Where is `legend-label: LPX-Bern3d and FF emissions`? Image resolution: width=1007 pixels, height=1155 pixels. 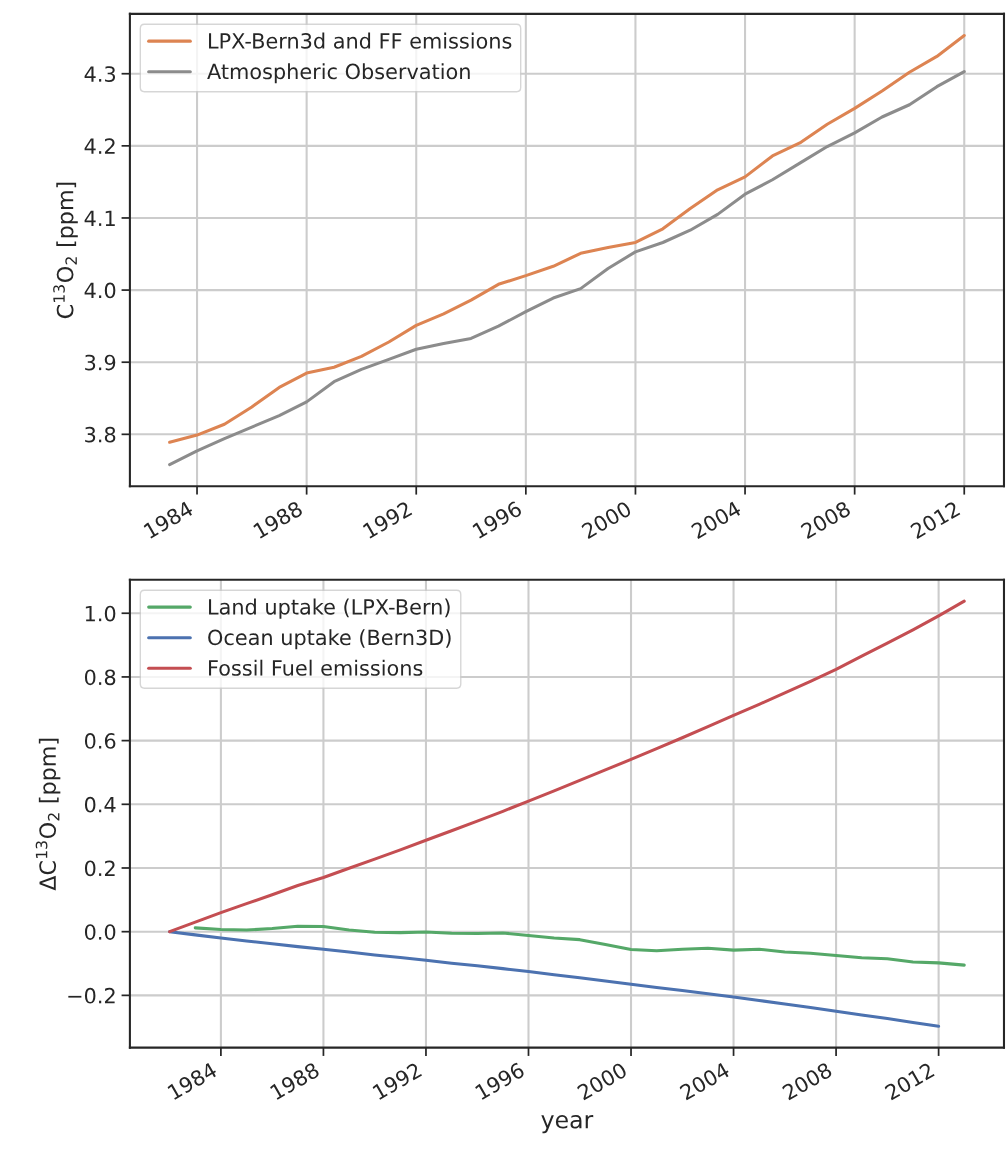
legend-label: LPX-Bern3d and FF emissions is located at coordinates (360, 40).